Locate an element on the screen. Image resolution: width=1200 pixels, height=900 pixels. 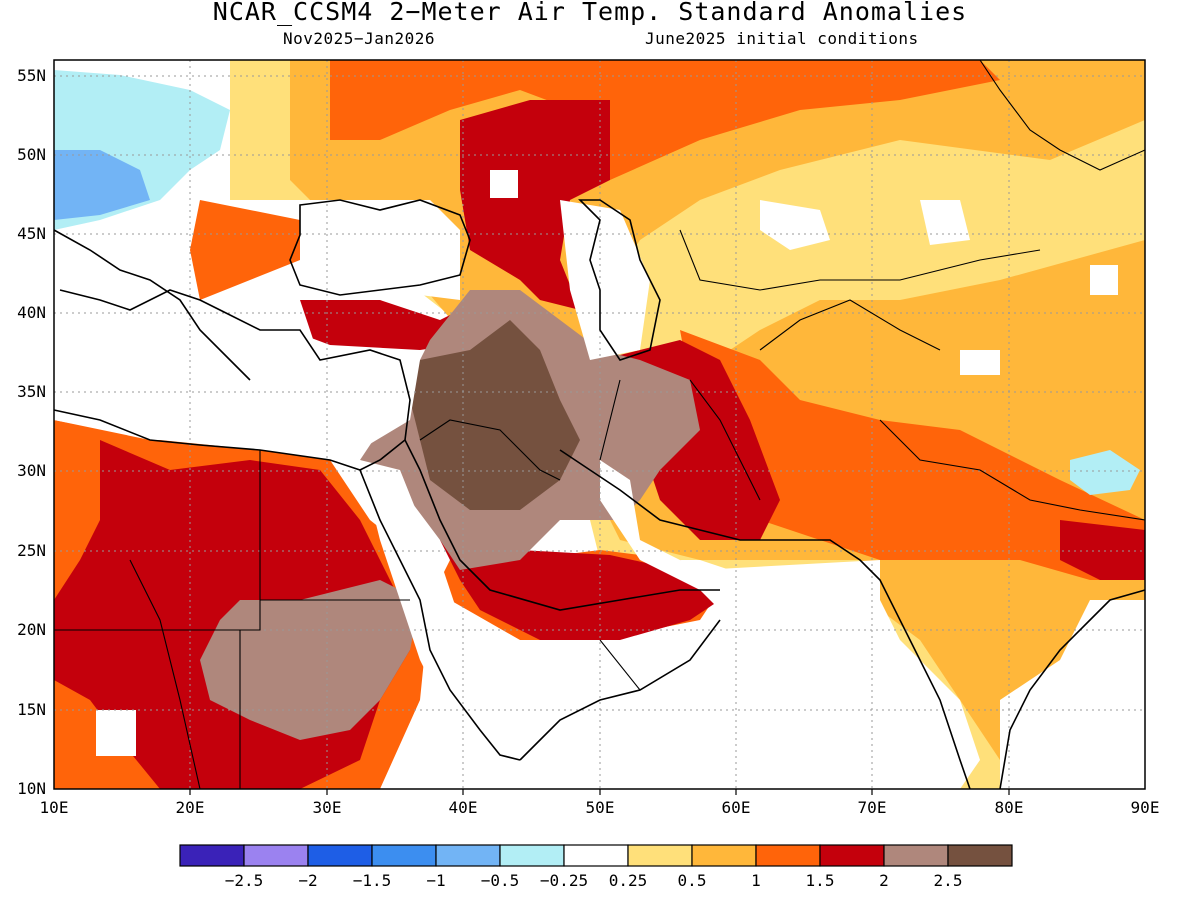
colorbar-tick-label: −1.5 is located at coordinates (372, 880).